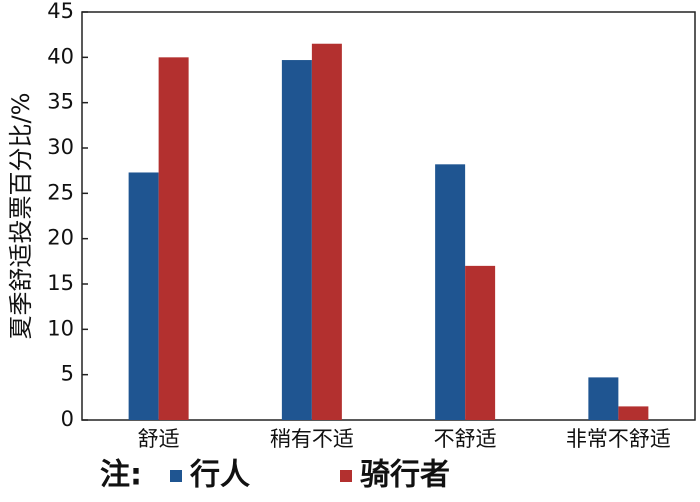  I want to click on y-tick-label: 0, so click(67, 419).